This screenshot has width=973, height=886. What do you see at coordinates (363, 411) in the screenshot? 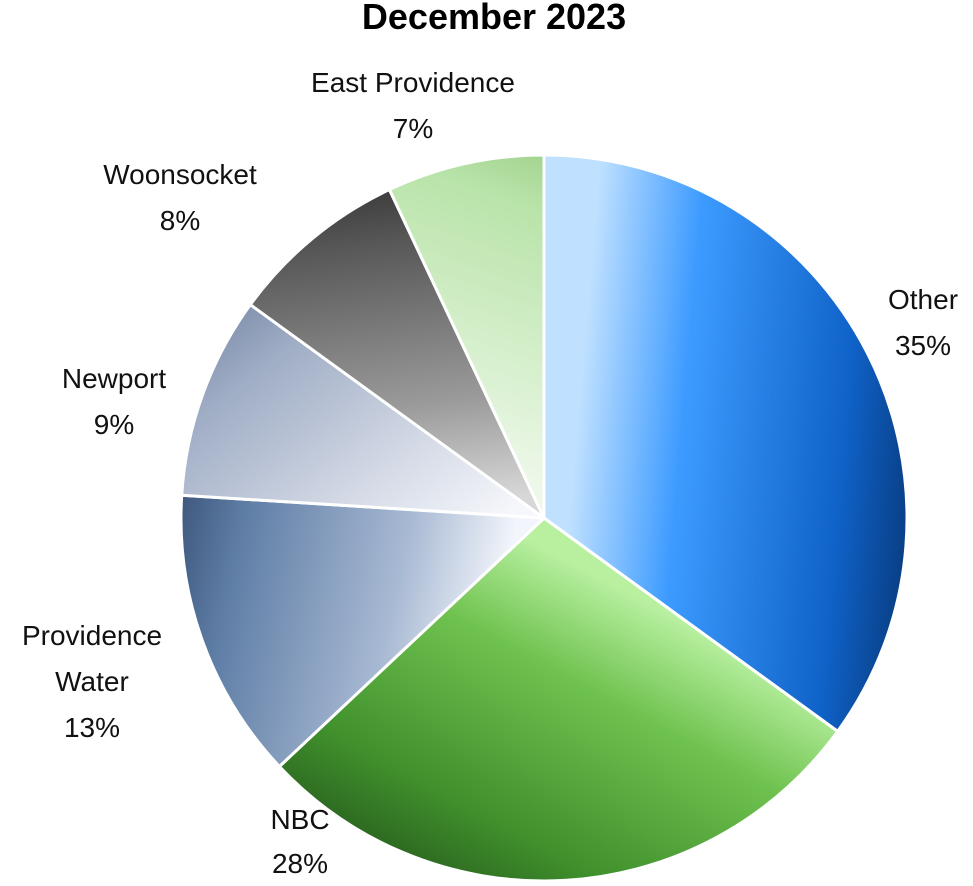
I see `pie-slice-newport` at bounding box center [363, 411].